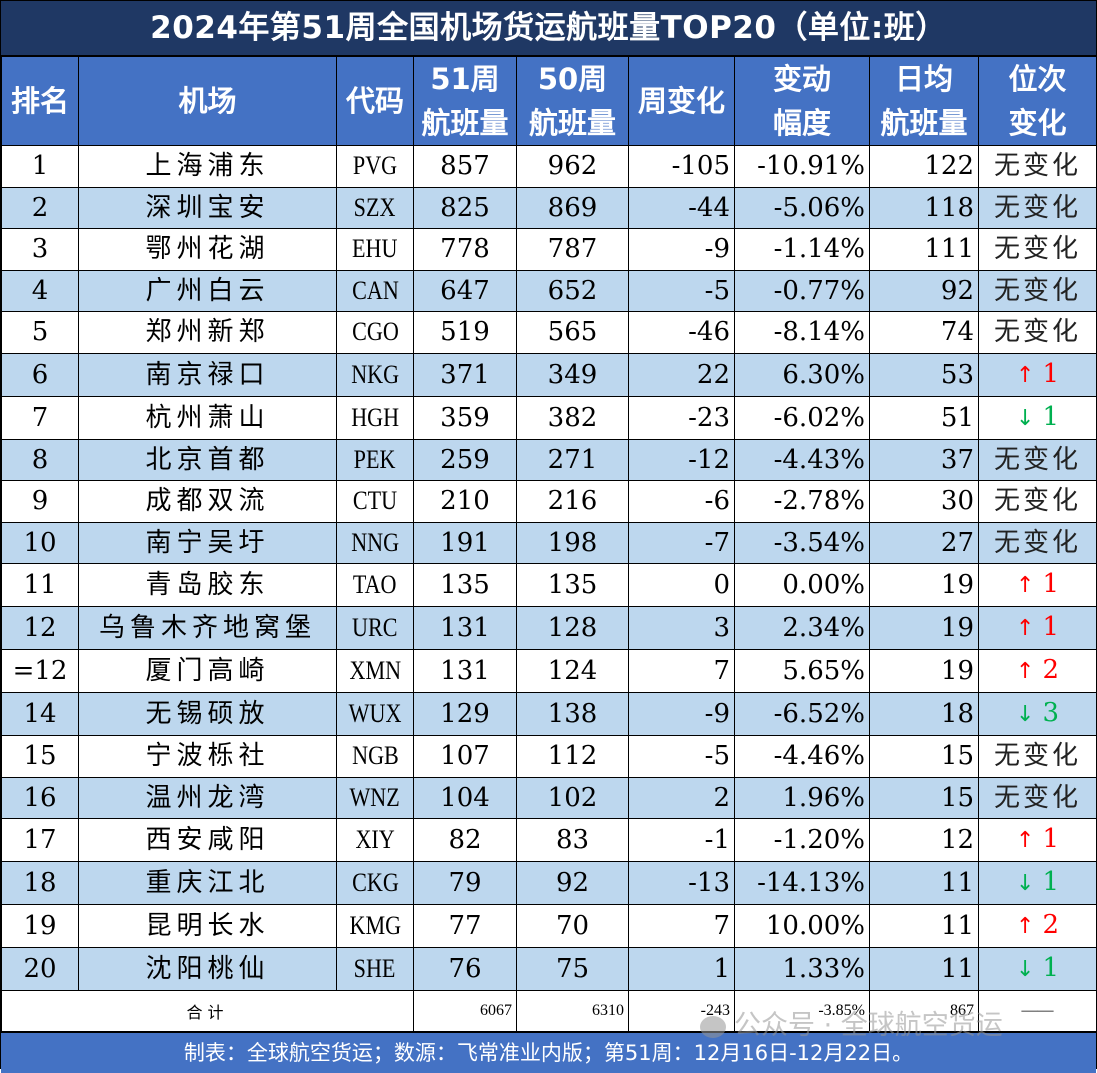 Image resolution: width=1097 pixels, height=1073 pixels. What do you see at coordinates (681, 756) in the screenshot?
I see `weekly-change-cell: -5` at bounding box center [681, 756].